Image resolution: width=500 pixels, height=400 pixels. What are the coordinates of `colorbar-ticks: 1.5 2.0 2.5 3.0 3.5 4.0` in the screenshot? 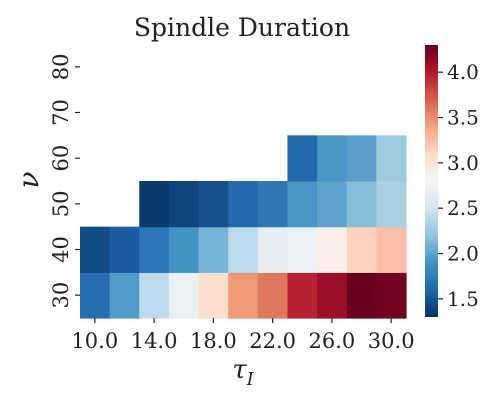 It's located at (458, 185).